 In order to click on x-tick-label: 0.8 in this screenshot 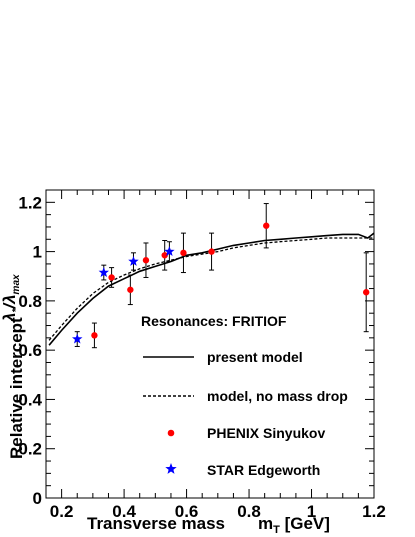, I will do `click(249, 511)`.